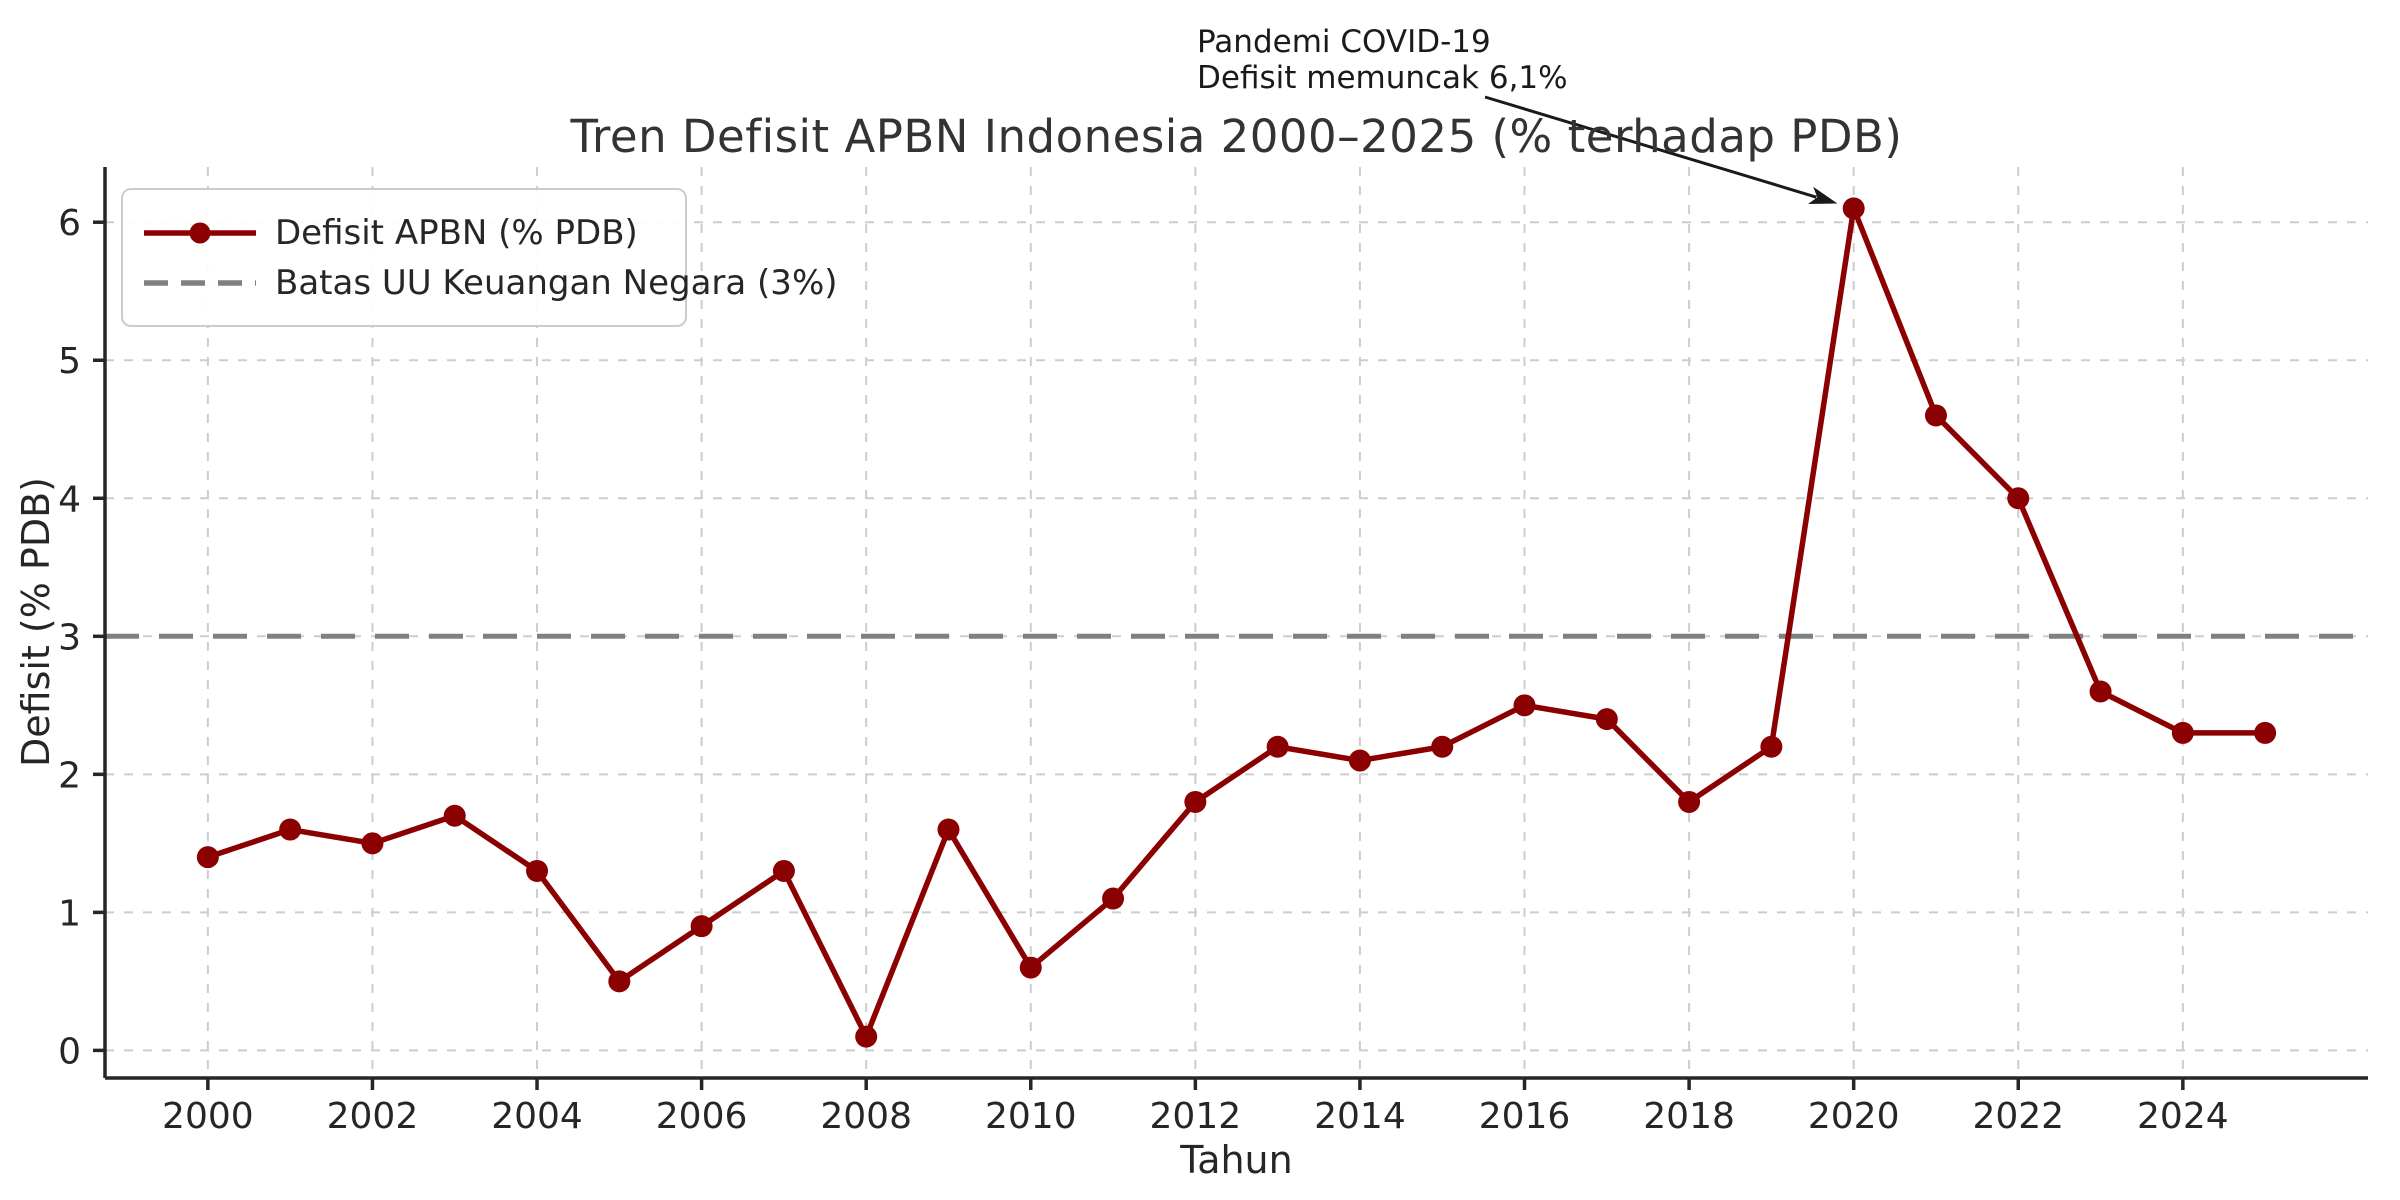 Image resolution: width=2400 pixels, height=1200 pixels. I want to click on y-tick-label: 2, so click(69, 775).